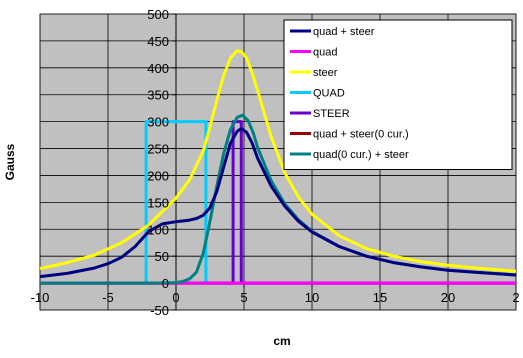 The width and height of the screenshot is (523, 358). Describe the element at coordinates (158, 68) in the screenshot. I see `y-tick-label: 400` at that location.